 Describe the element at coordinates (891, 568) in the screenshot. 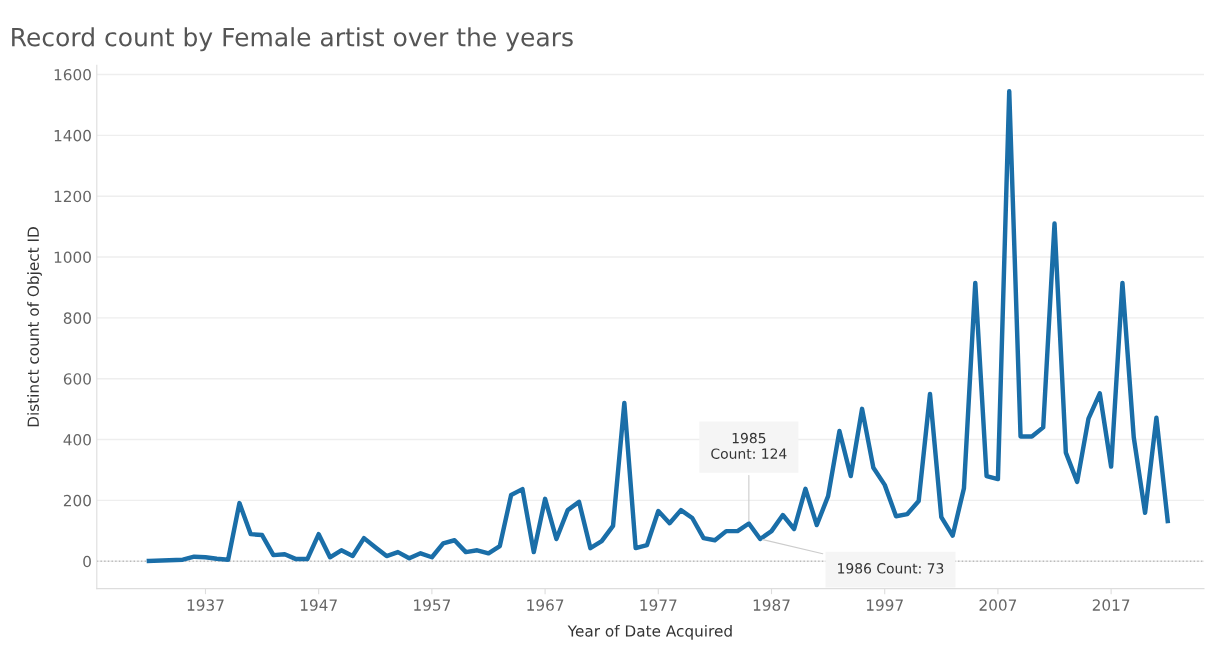

I see `annotation: 1986 Count: 73` at that location.